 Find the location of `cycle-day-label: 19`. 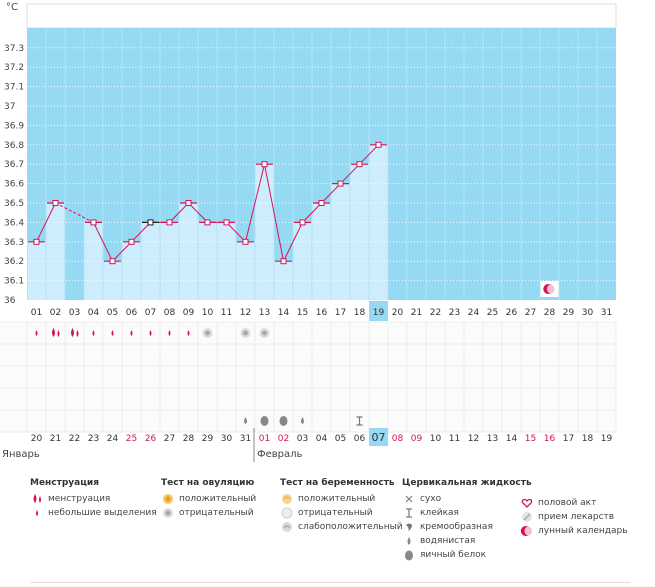

cycle-day-label: 19 is located at coordinates (379, 313).